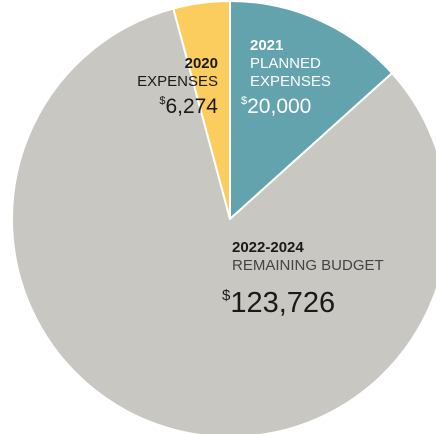  I want to click on label-2020: 2020 EXPENSES $6,274, so click(177, 86).